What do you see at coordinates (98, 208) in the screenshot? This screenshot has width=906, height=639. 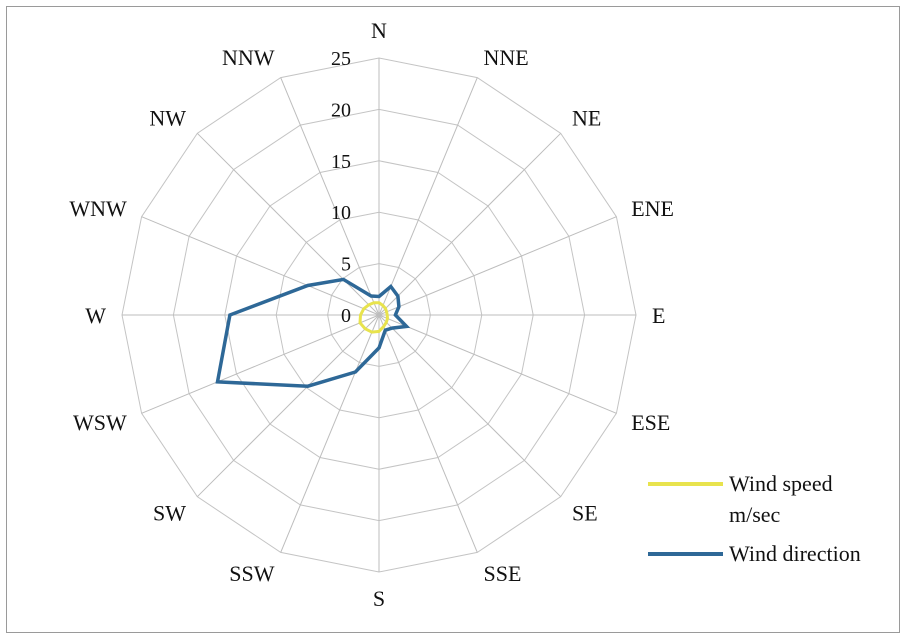 I see `direction-label-wnw: WNW` at bounding box center [98, 208].